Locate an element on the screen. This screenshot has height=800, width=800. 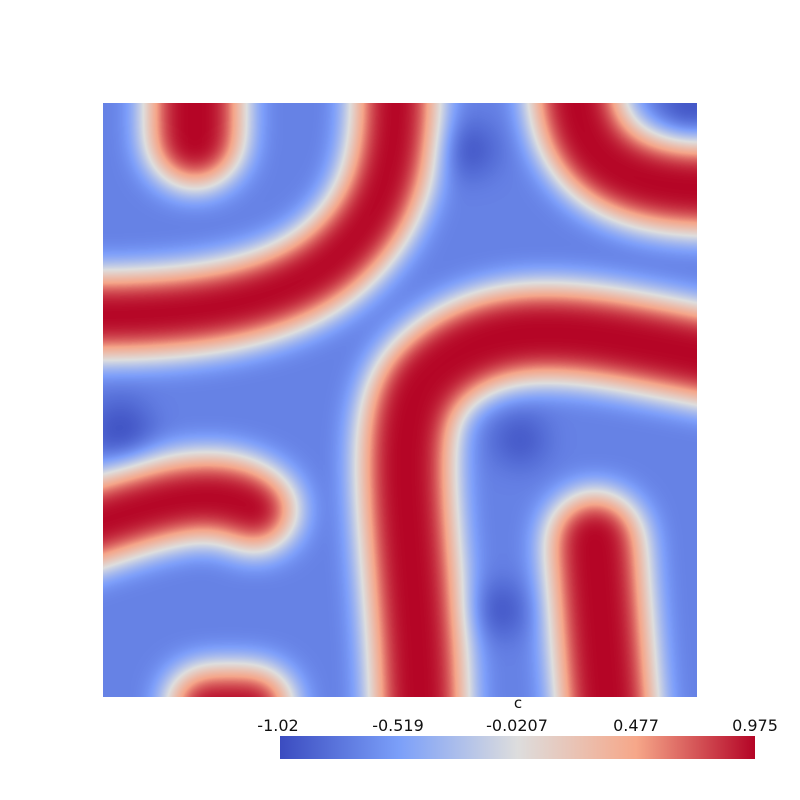
colorbar-tick-label: -0.0207 is located at coordinates (517, 725).